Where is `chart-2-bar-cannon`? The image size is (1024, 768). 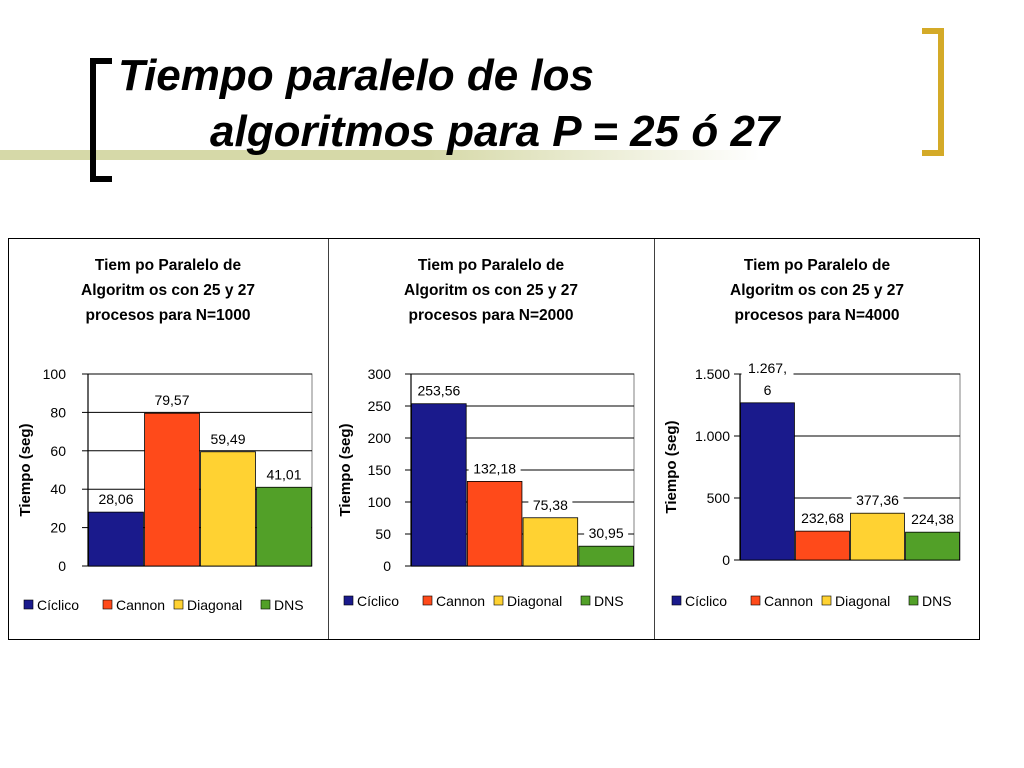 chart-2-bar-cannon is located at coordinates (822, 545).